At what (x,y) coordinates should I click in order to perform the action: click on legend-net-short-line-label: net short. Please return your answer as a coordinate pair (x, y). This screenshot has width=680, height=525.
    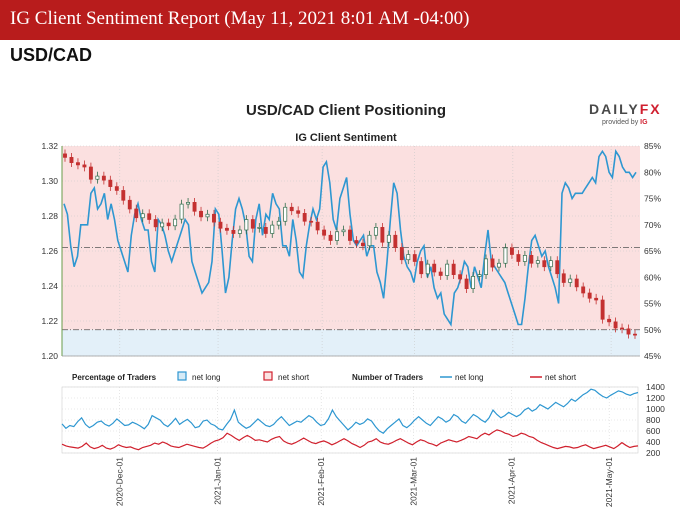
    Looking at the image, I should click on (561, 377).